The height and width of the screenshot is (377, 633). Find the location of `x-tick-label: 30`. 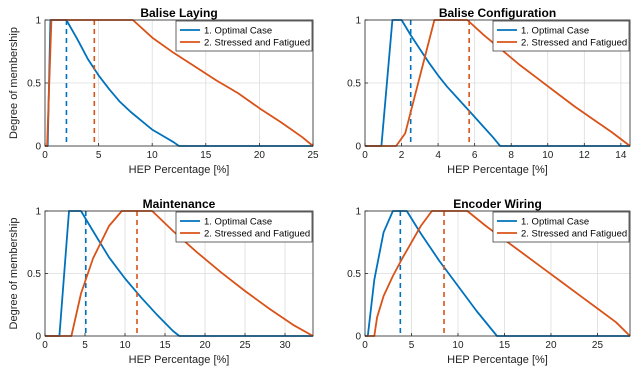

x-tick-label: 30 is located at coordinates (285, 345).